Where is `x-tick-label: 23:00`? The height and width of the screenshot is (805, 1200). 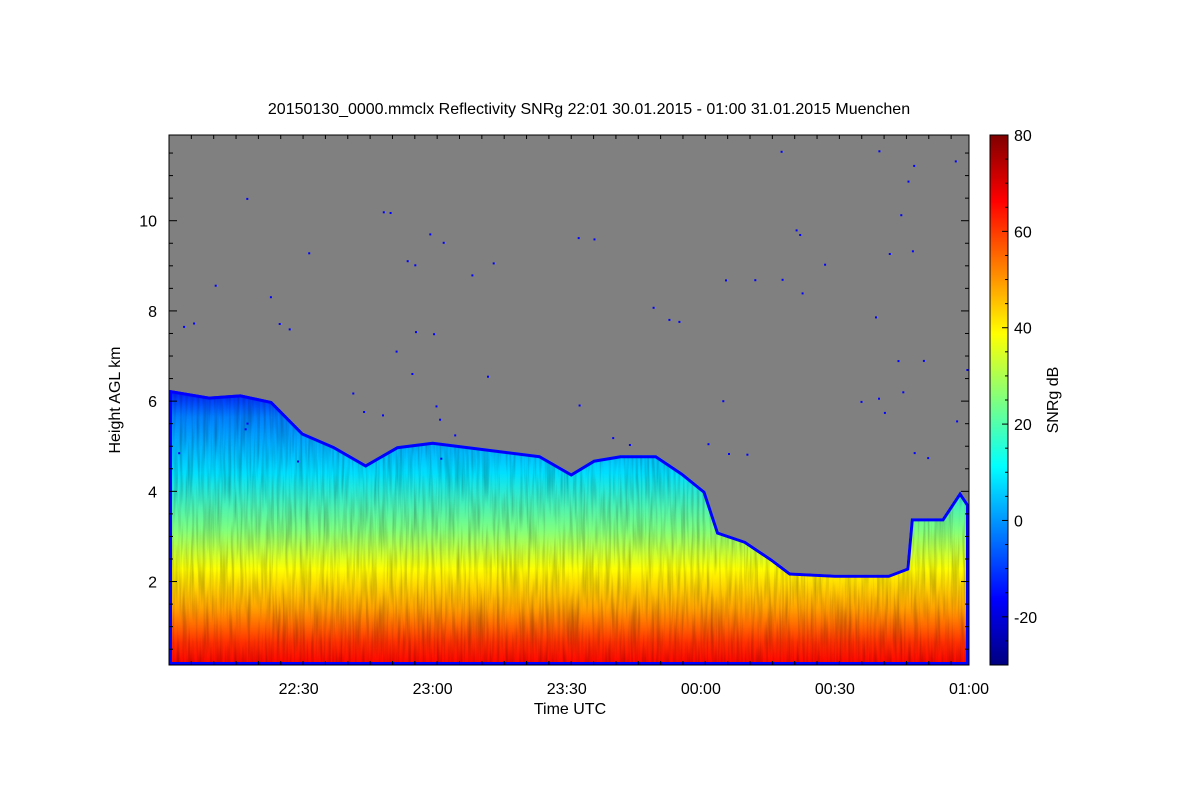
x-tick-label: 23:00 is located at coordinates (433, 689).